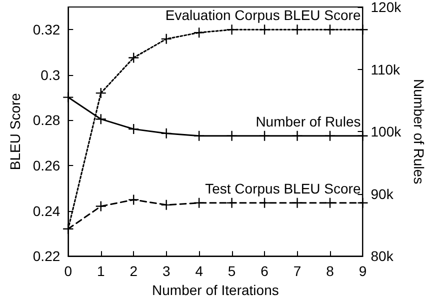 Image resolution: width=434 pixels, height=302 pixels. I want to click on x-tick-label: 0, so click(68, 271).